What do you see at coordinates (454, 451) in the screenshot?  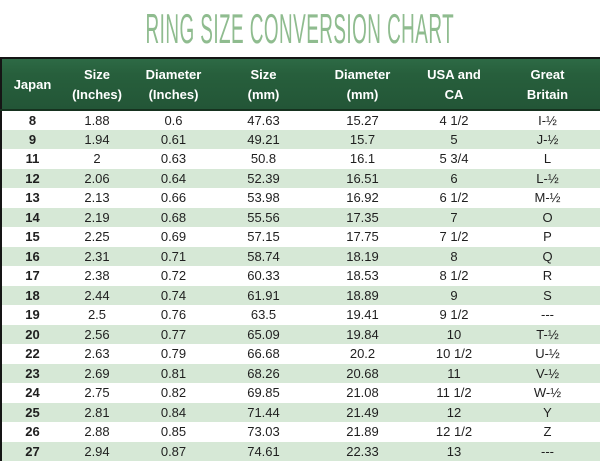 I see `table-cell: 13` at bounding box center [454, 451].